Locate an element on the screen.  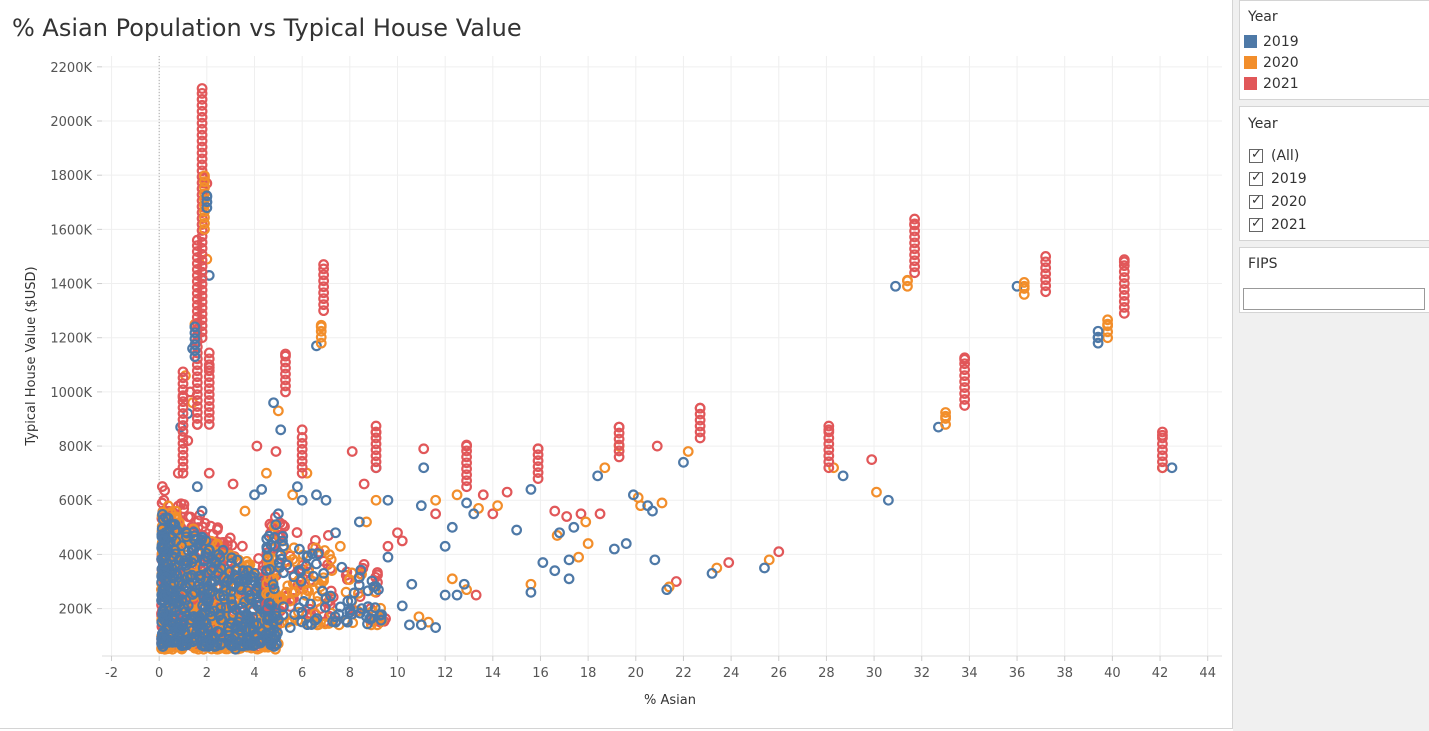
cluster-point-2021 is located at coordinates (258, 558).